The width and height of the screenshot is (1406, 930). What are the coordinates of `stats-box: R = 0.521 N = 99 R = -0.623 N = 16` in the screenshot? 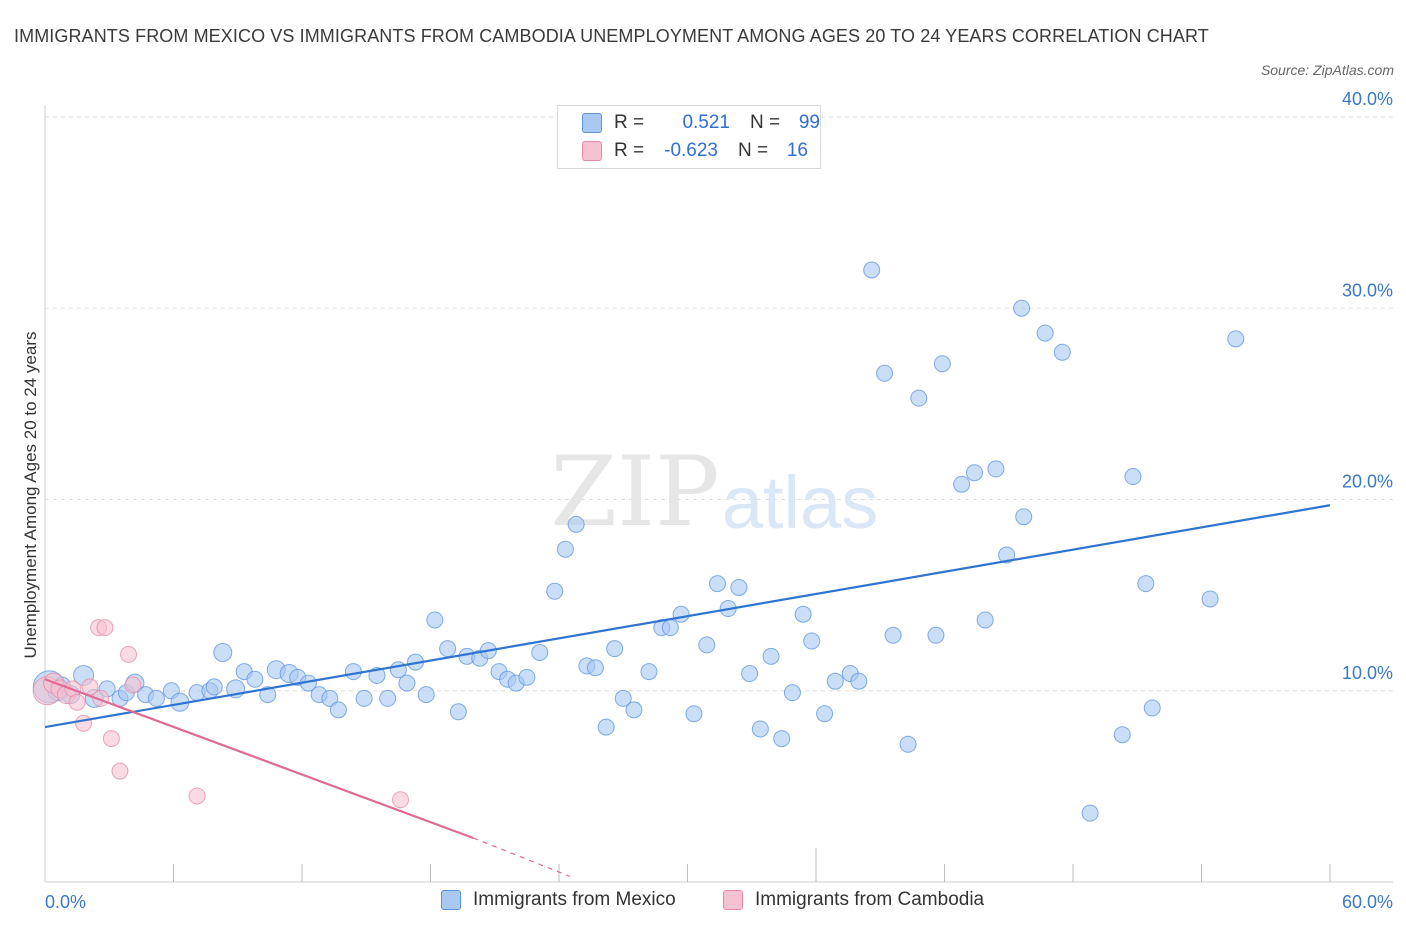 It's located at (689, 137).